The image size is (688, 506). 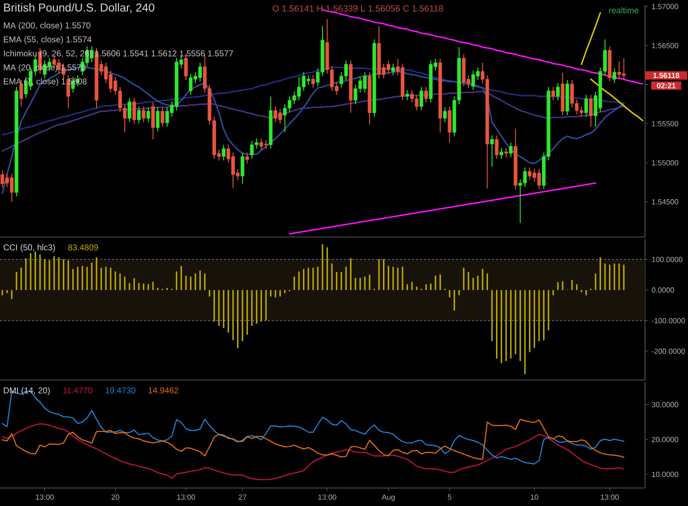 I want to click on text: CCI (50, hlc3), so click(x=29, y=248).